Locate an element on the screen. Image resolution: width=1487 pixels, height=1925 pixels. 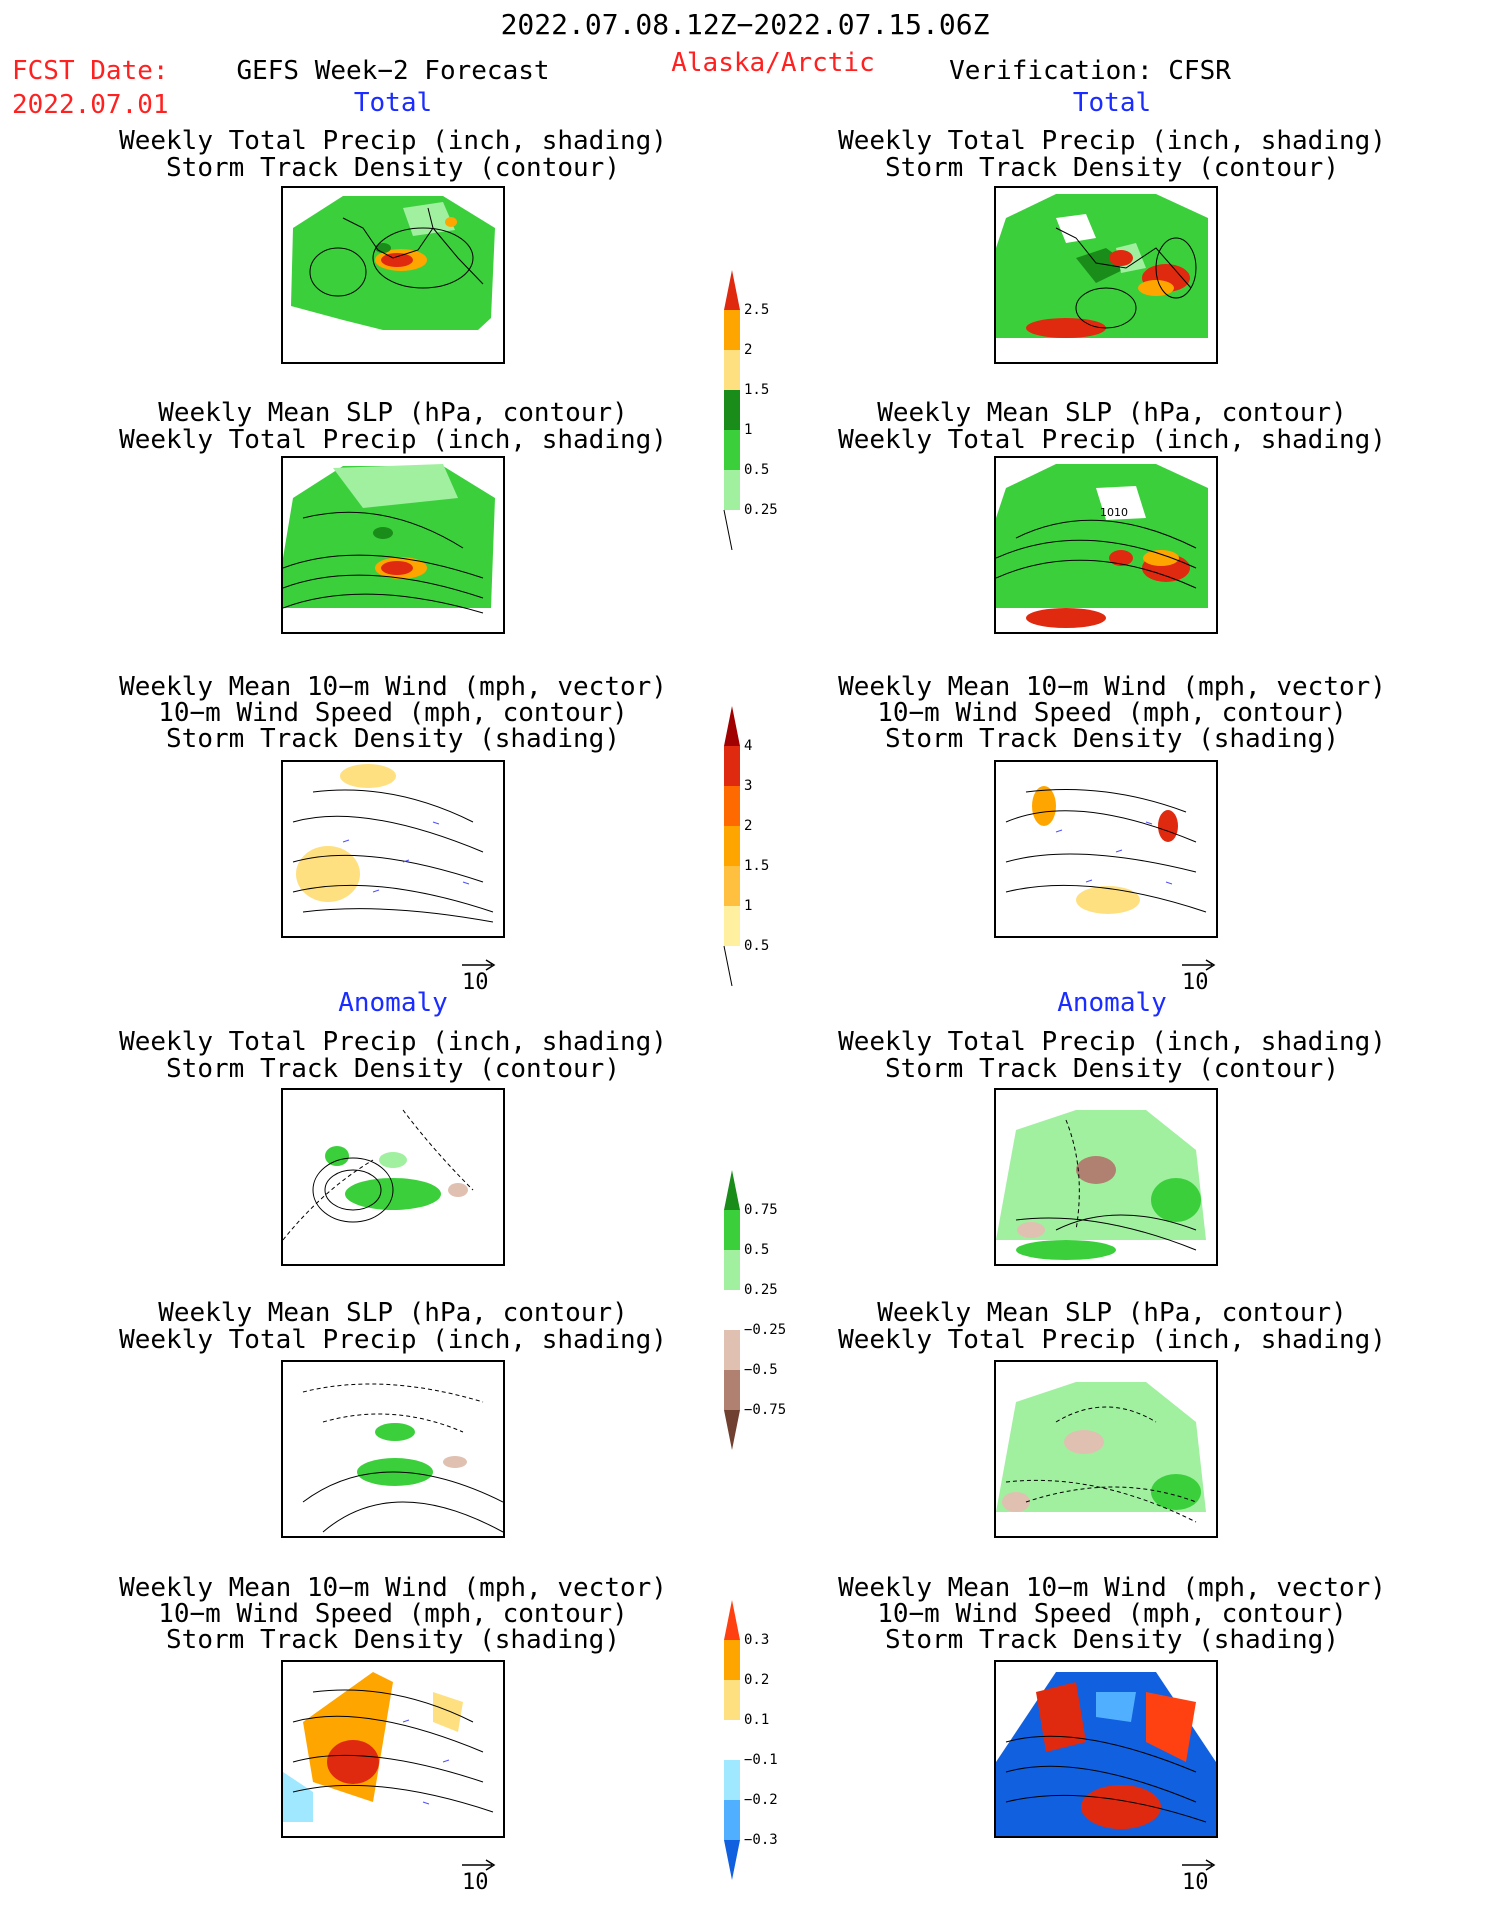
vector-ref-l6-label: 10 is located at coordinates (475, 1882).